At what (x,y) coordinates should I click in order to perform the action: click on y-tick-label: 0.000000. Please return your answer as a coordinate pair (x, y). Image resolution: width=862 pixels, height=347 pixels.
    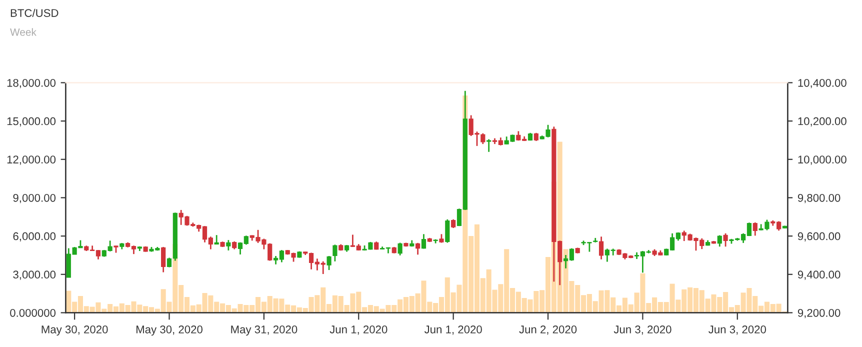
    Looking at the image, I should click on (33, 312).